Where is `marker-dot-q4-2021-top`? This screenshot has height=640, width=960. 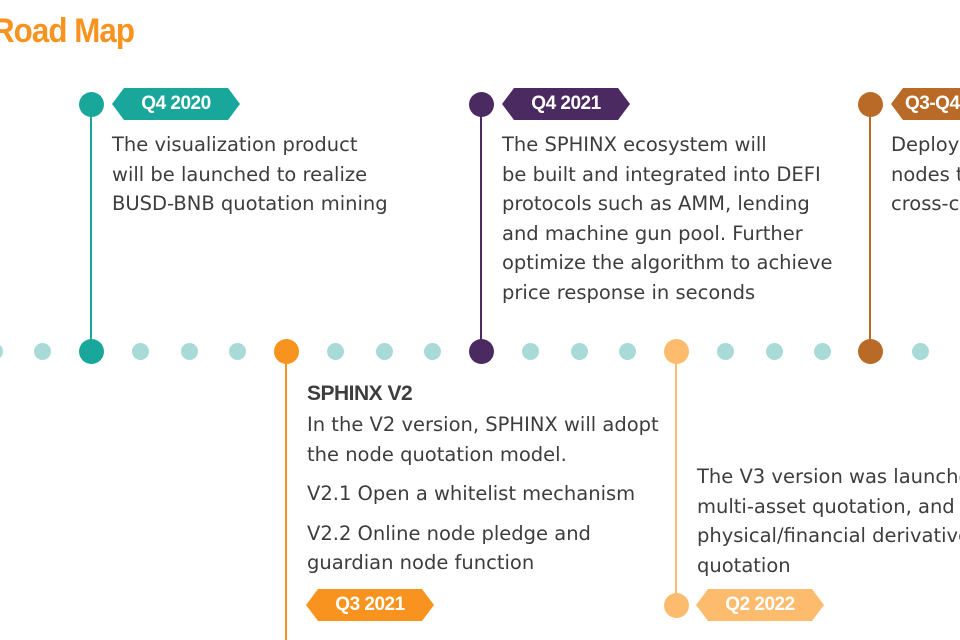 marker-dot-q4-2021-top is located at coordinates (481, 104).